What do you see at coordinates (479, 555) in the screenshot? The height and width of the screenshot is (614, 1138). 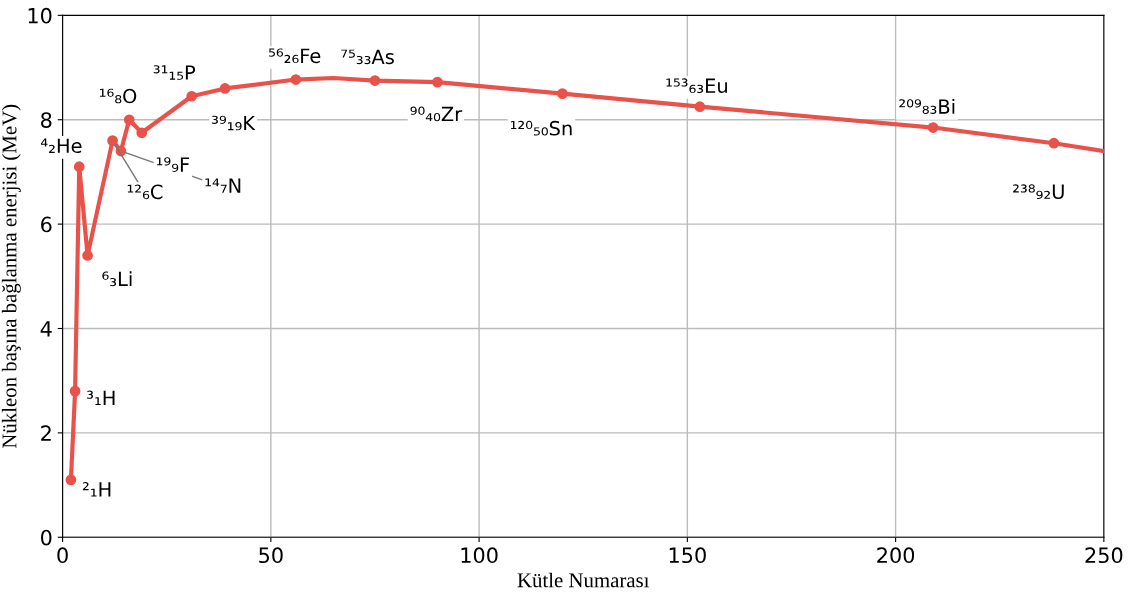 I see `x-tick-label: 100` at bounding box center [479, 555].